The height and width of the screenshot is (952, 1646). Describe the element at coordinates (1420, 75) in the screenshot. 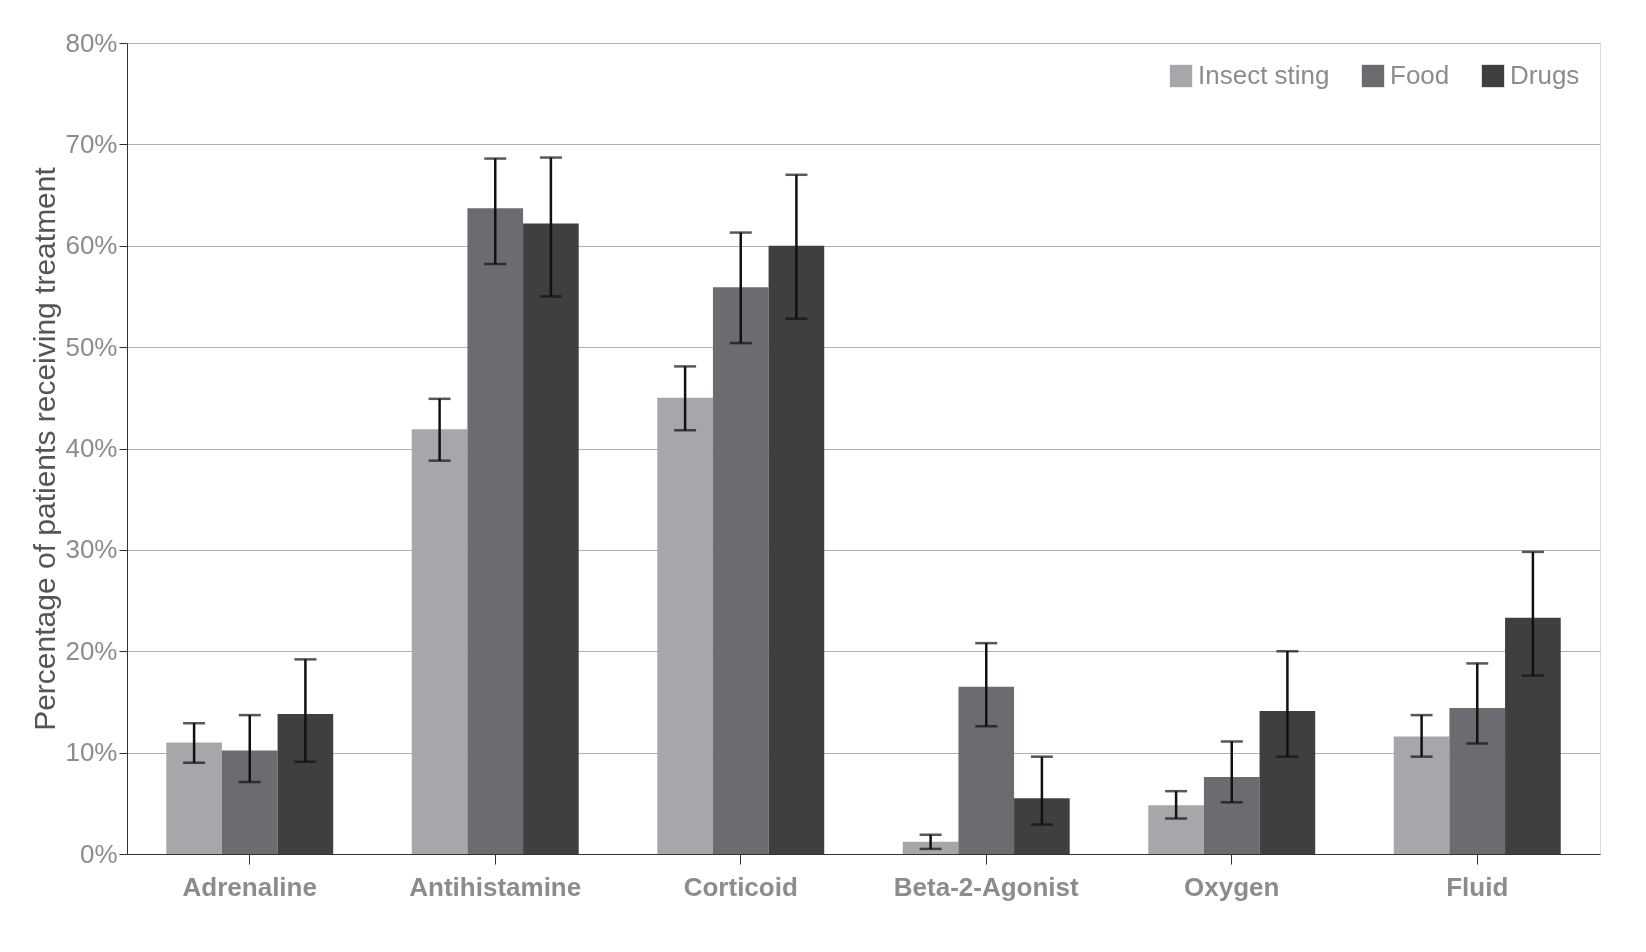

I see `legend-label: Food` at that location.